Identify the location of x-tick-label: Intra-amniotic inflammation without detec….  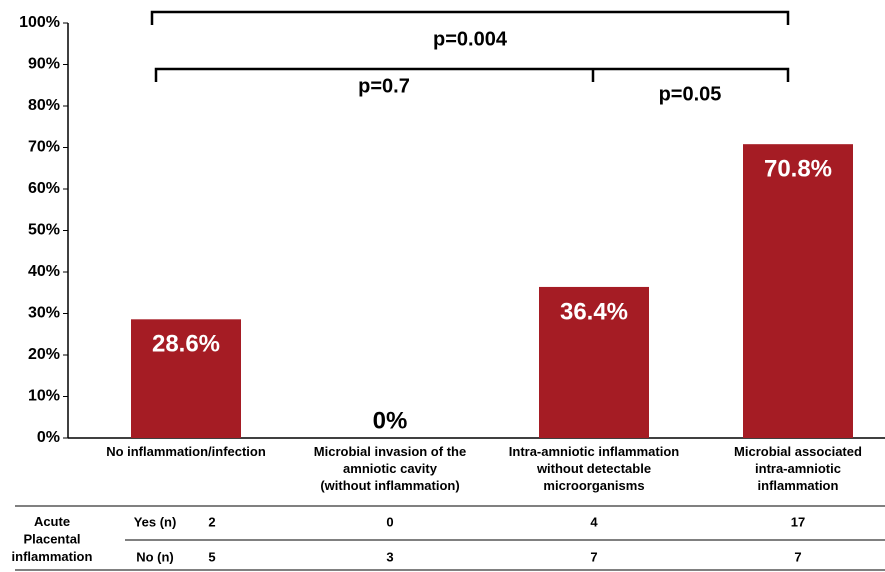
(594, 468).